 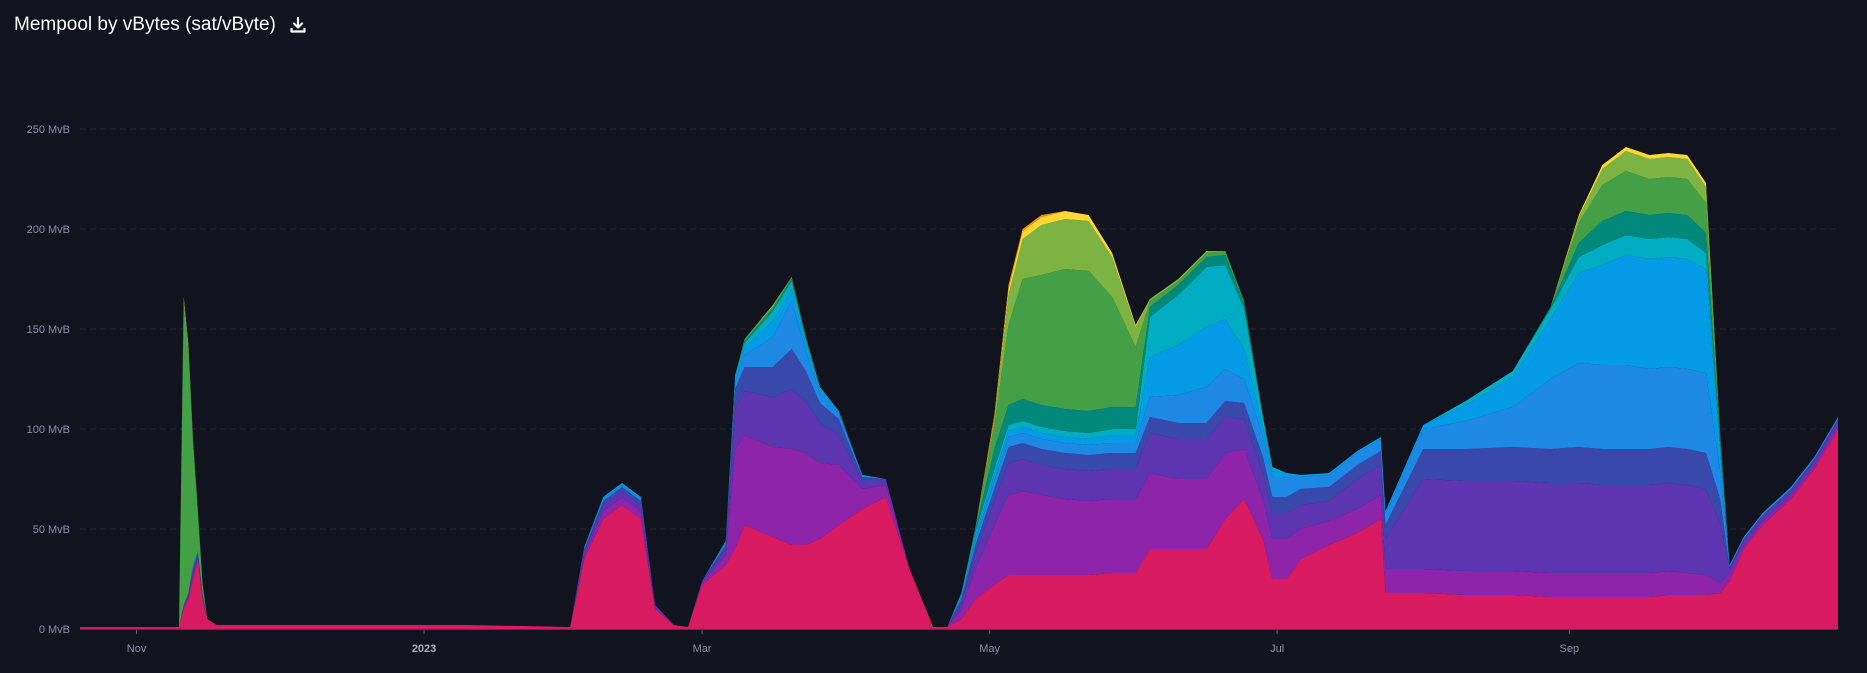 I want to click on x-tick-label: May, so click(x=989, y=649).